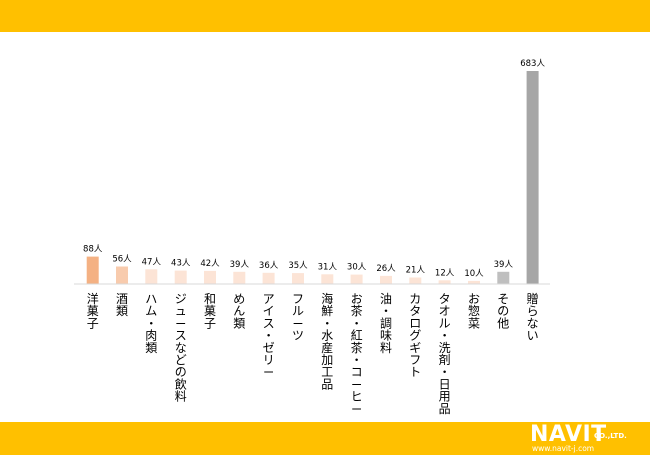 The width and height of the screenshot is (650, 455). I want to click on category-label-13: お惣菜, so click(474, 311).